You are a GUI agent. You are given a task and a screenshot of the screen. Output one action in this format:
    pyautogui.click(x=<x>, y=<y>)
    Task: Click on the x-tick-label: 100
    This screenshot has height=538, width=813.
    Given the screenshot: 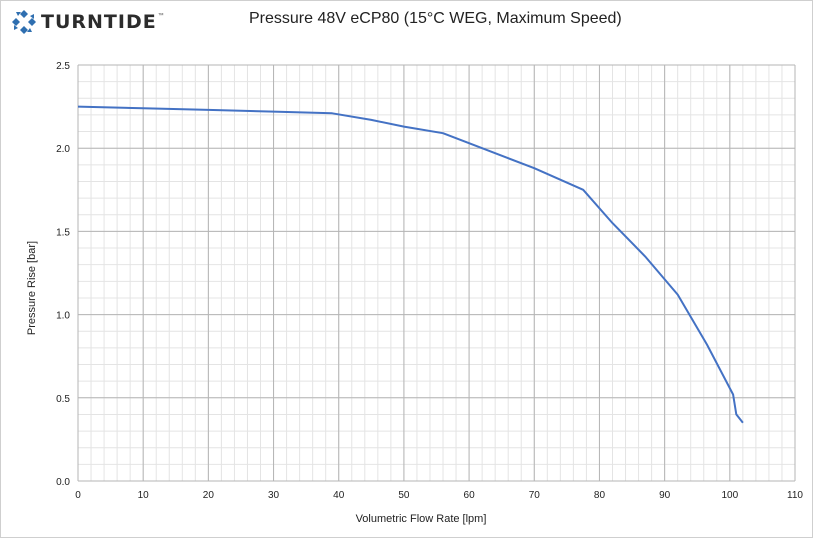 What is the action you would take?
    pyautogui.click(x=729, y=495)
    